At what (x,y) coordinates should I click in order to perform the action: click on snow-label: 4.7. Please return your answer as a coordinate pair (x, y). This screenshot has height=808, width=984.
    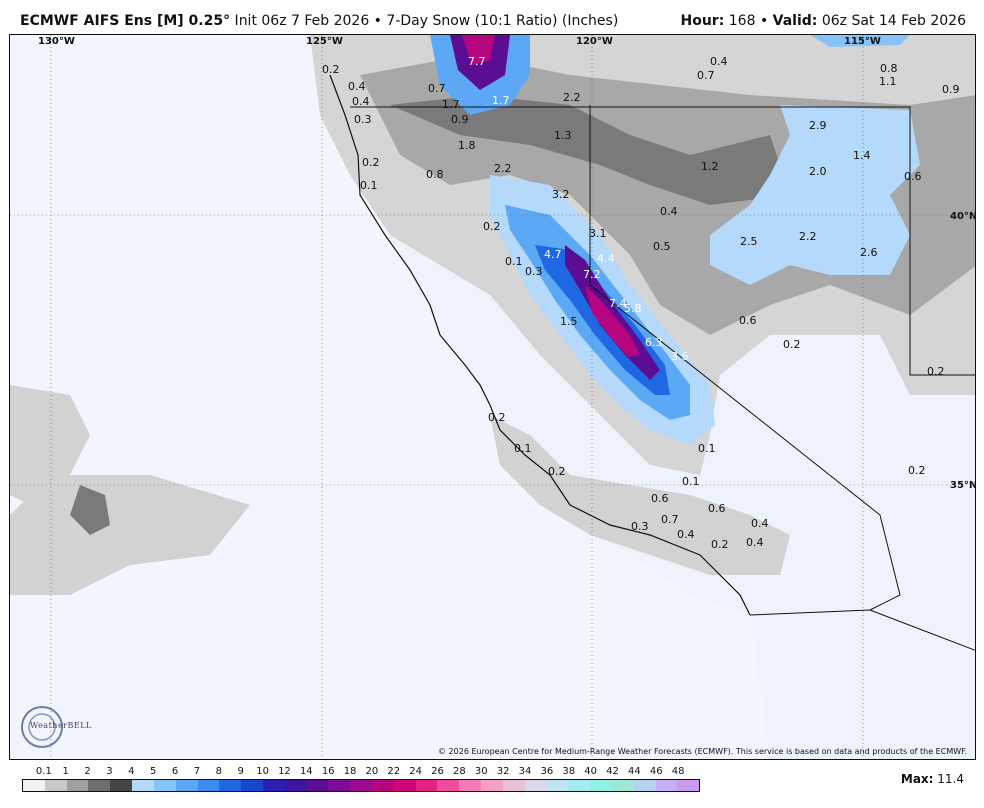
    Looking at the image, I should click on (553, 254).